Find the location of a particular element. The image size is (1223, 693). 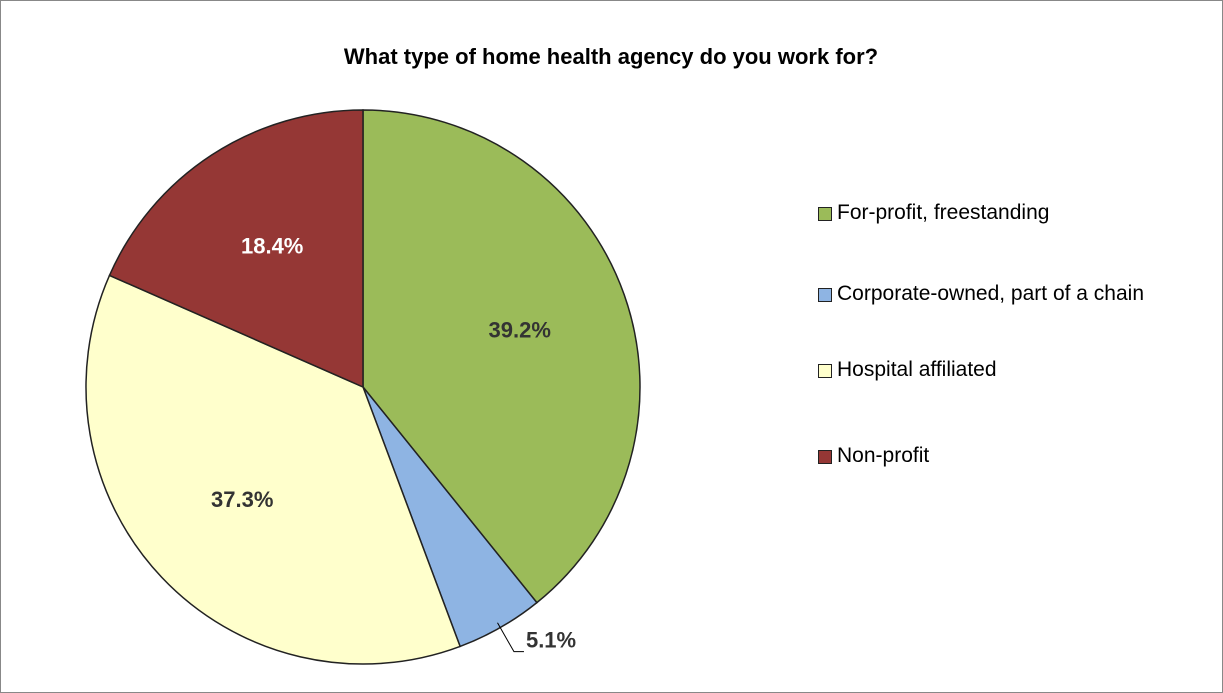

legend-label: Corporate-owned, part of a chain is located at coordinates (991, 293).